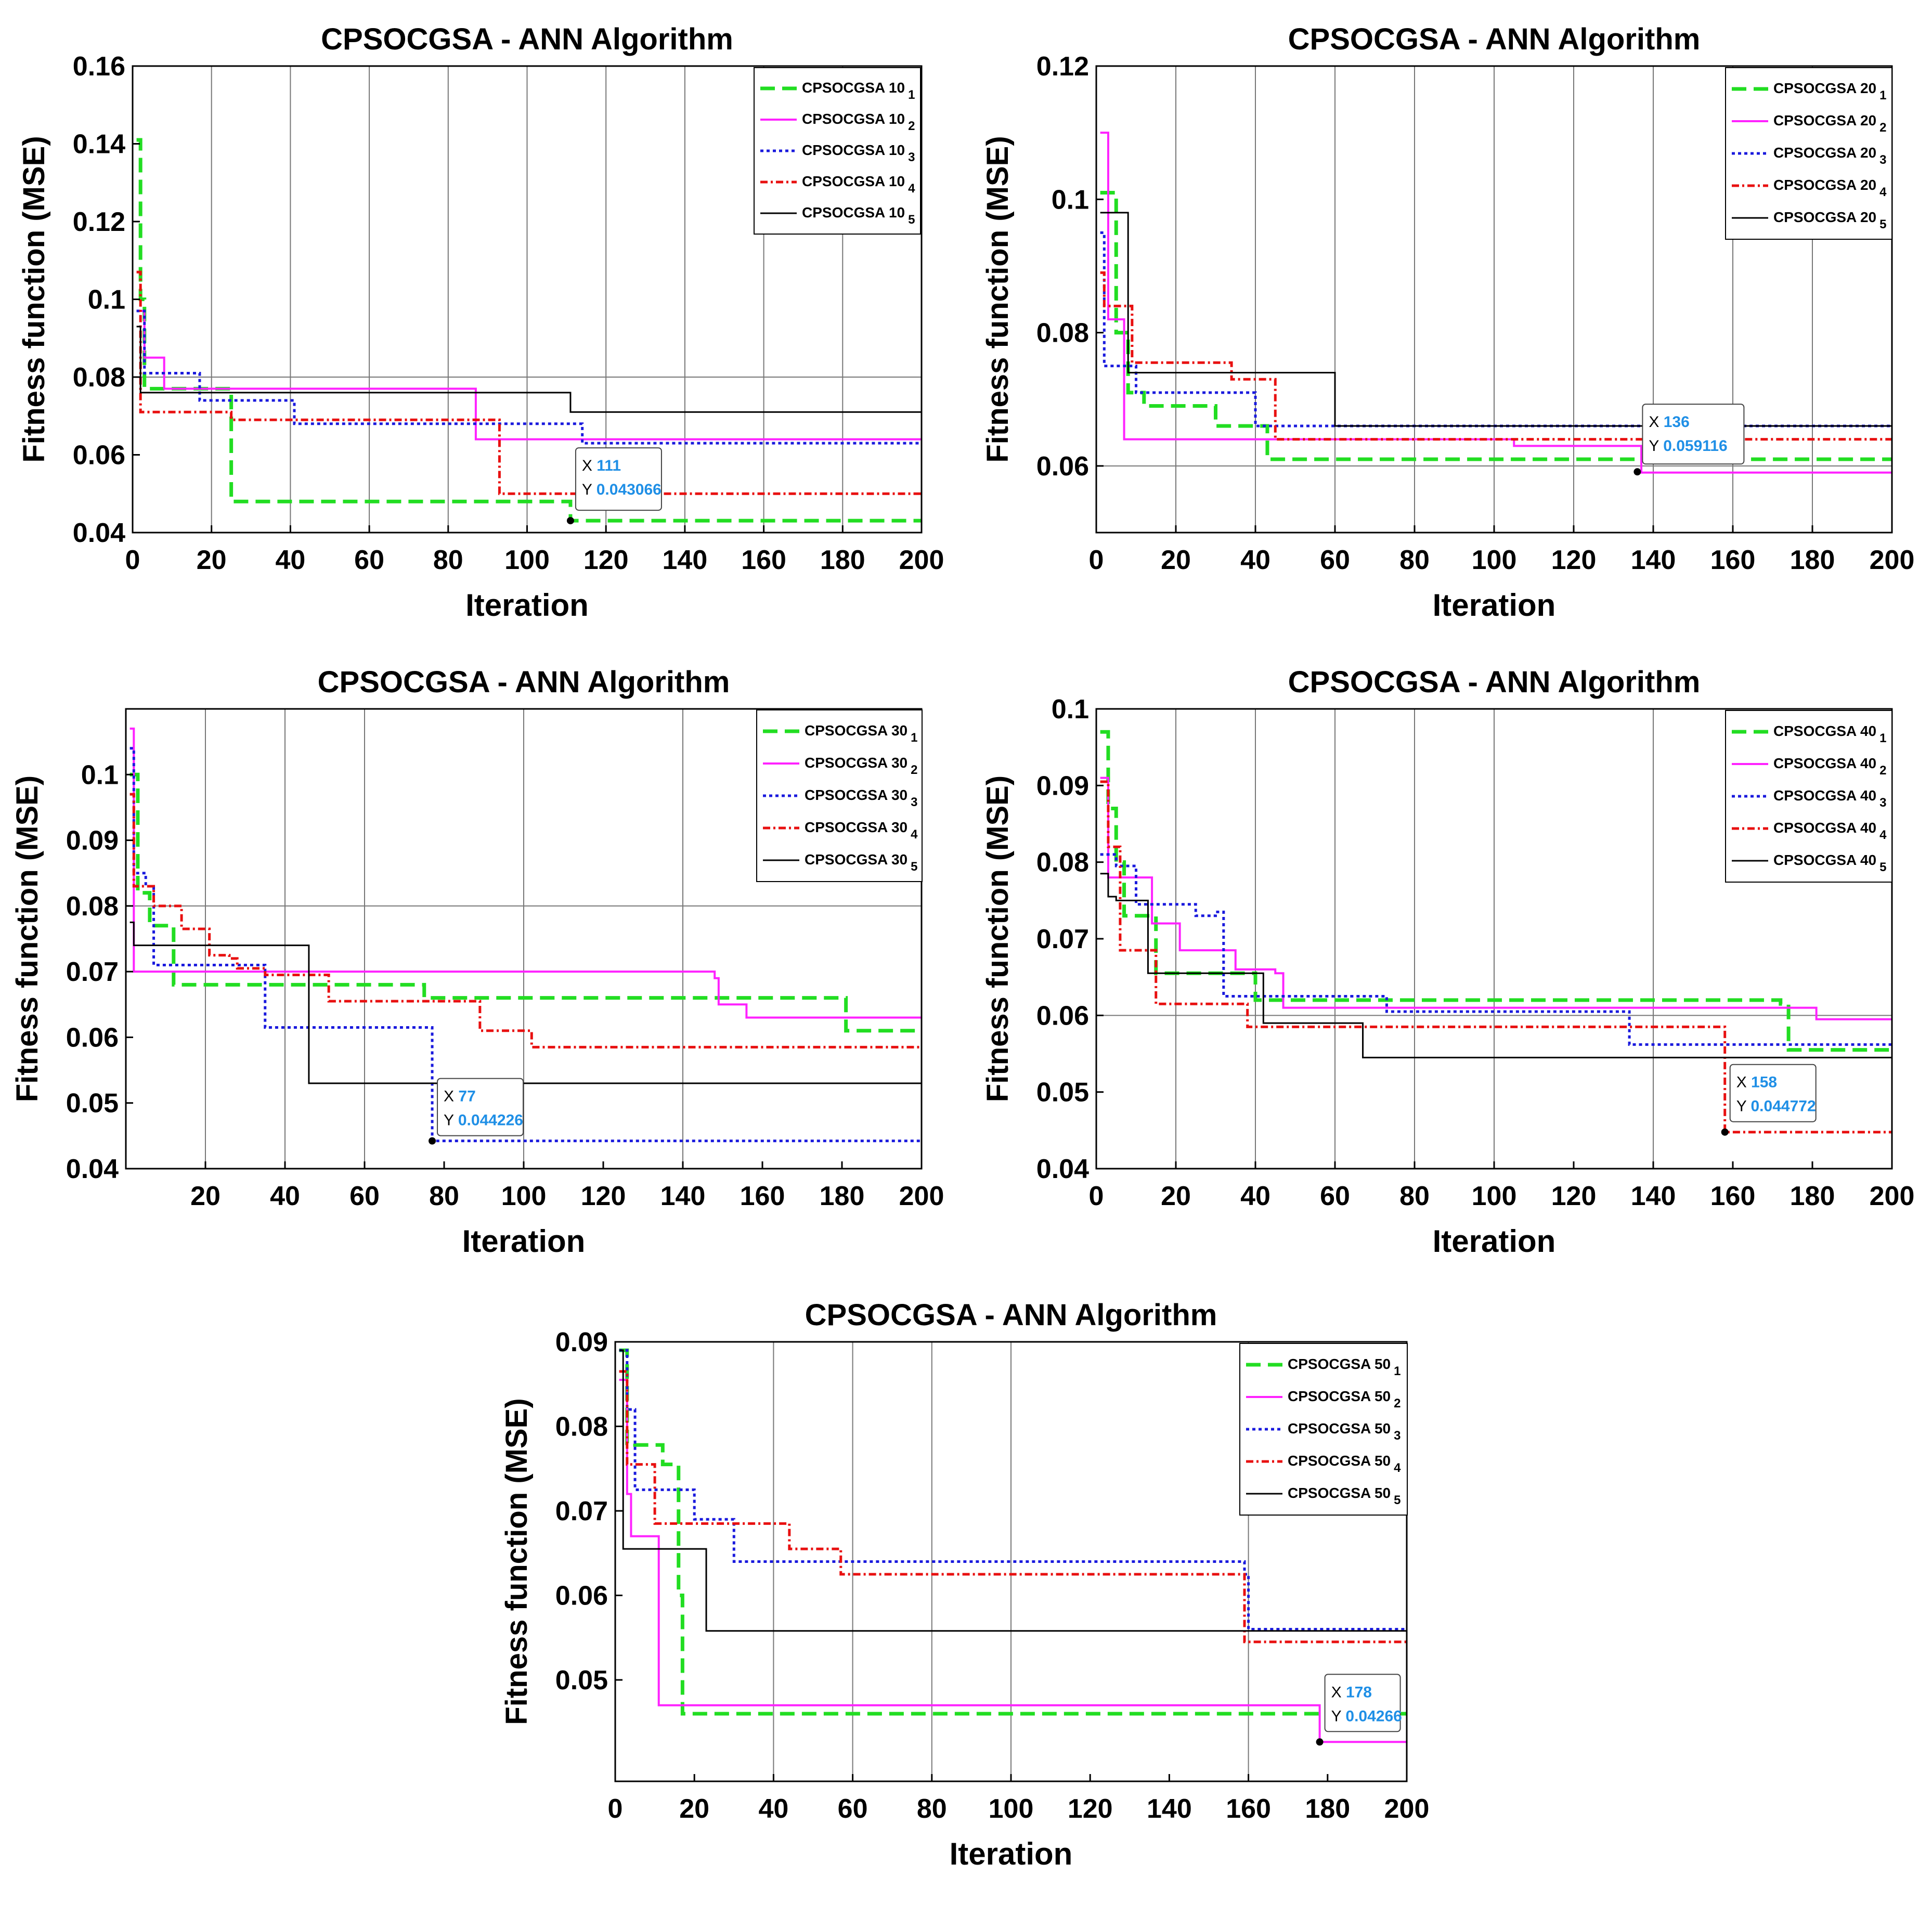 The width and height of the screenshot is (1932, 1915). I want to click on x-tick-label: 20, so click(1176, 1196).